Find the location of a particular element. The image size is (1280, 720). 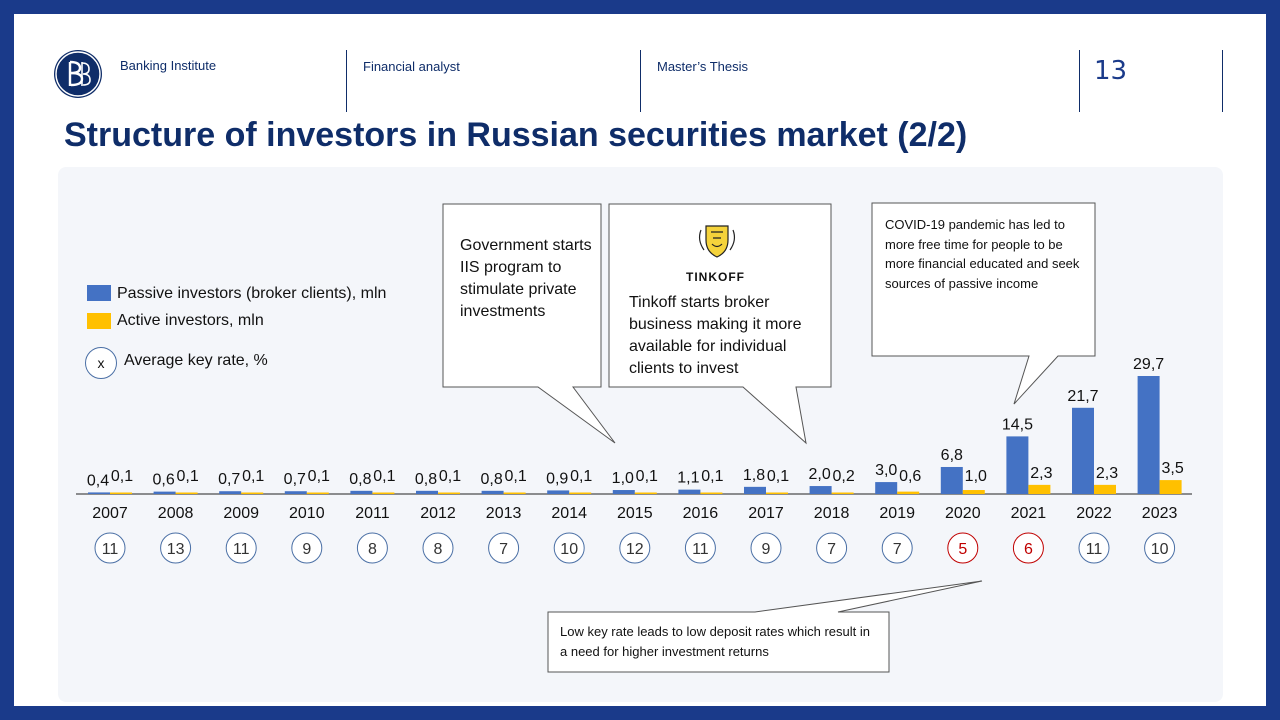

key-rate-marker-2016 is located at coordinates (700, 548).